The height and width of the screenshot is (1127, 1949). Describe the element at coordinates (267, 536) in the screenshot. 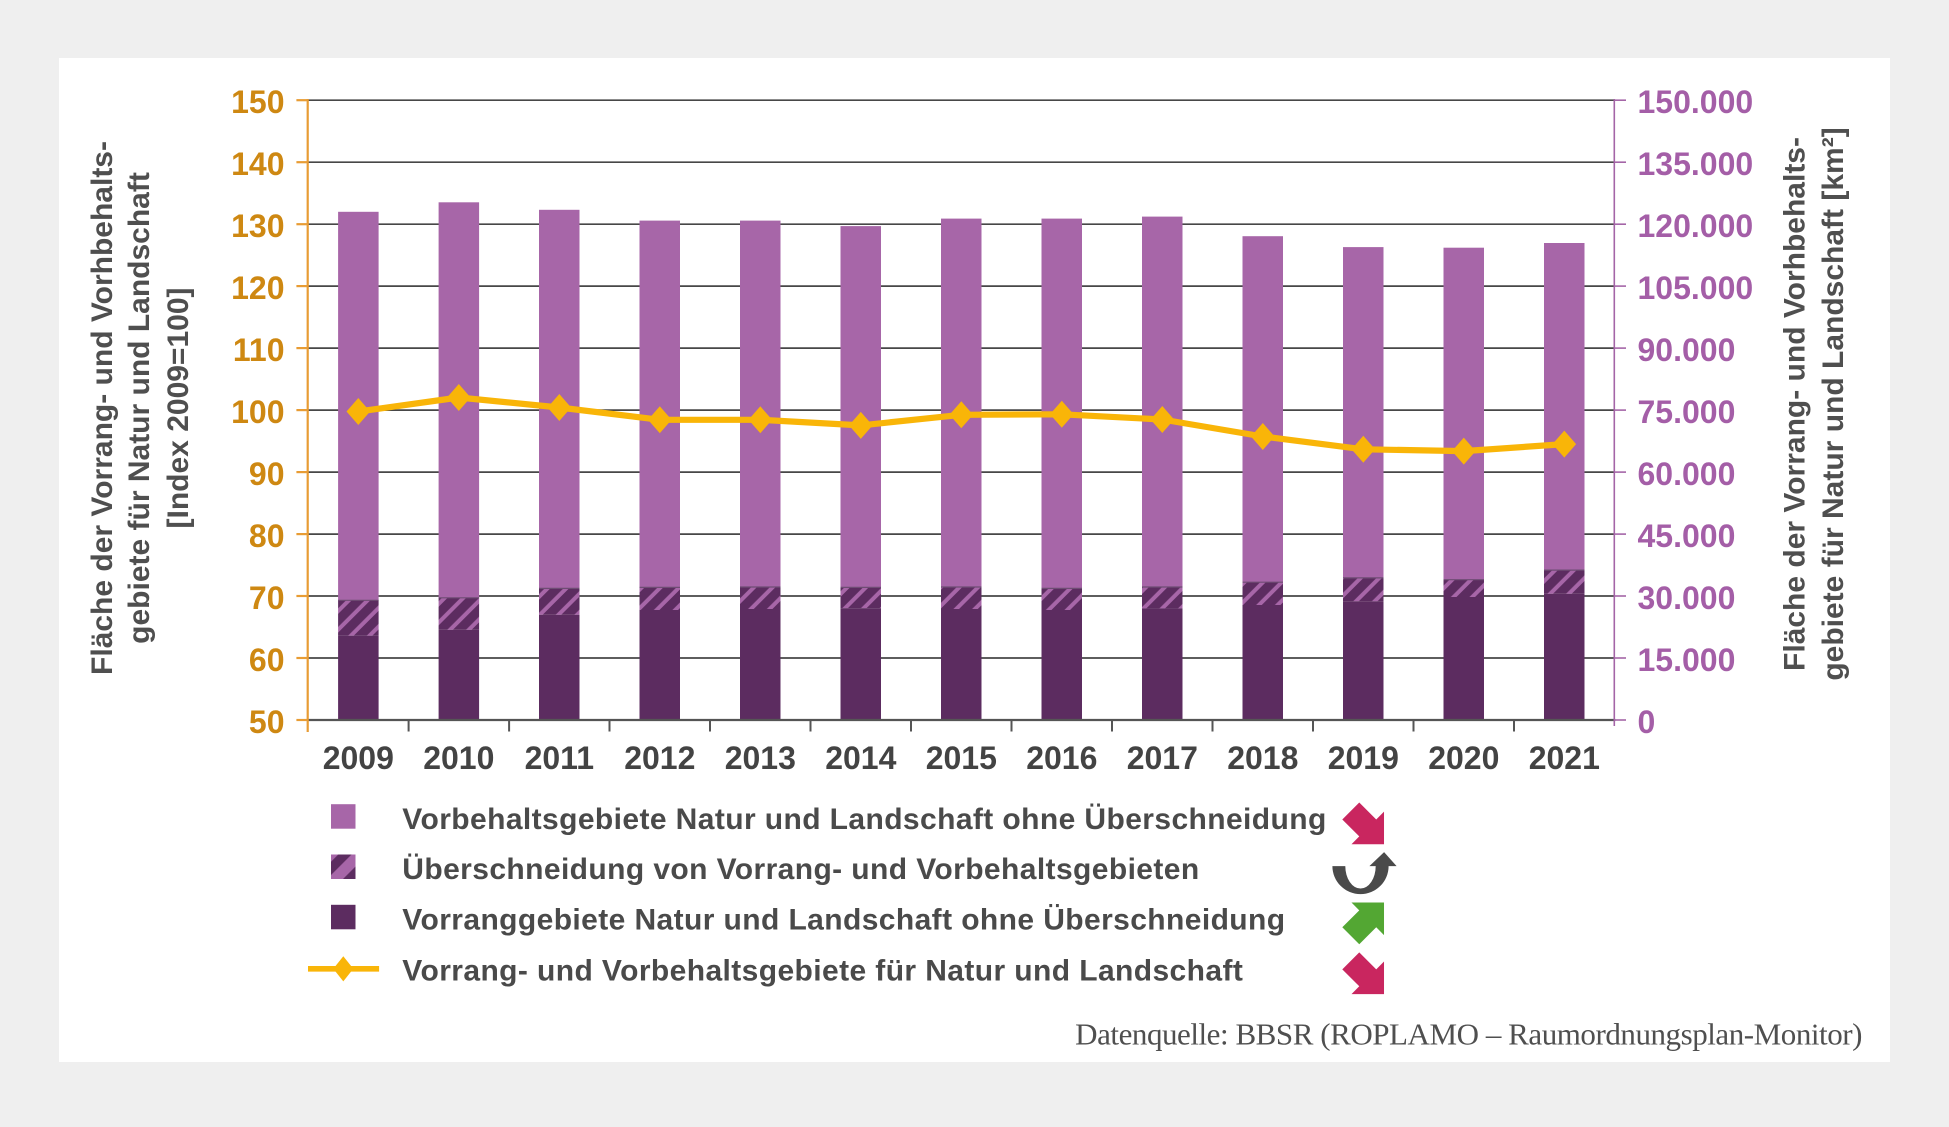

I see `svg-text: 80` at that location.